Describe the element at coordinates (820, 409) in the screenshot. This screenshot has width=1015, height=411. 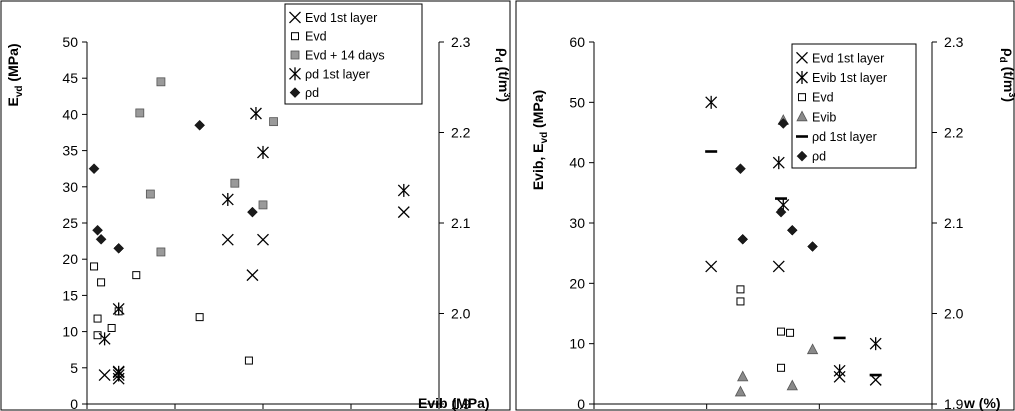
I see `right-x-tick-label: 10` at that location.